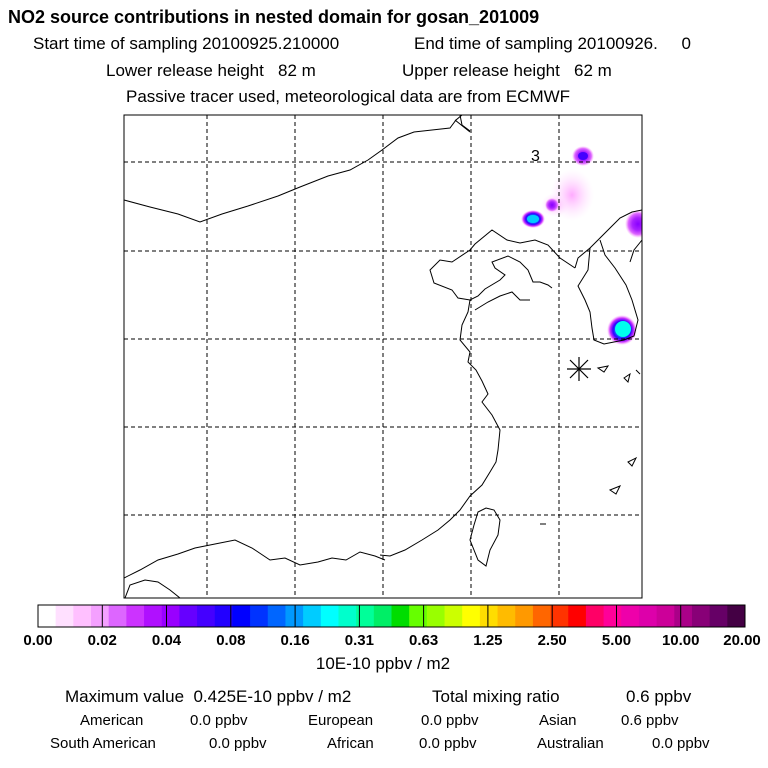 The width and height of the screenshot is (768, 768). Describe the element at coordinates (295, 640) in the screenshot. I see `colorbar-tick-label: 0.16` at that location.